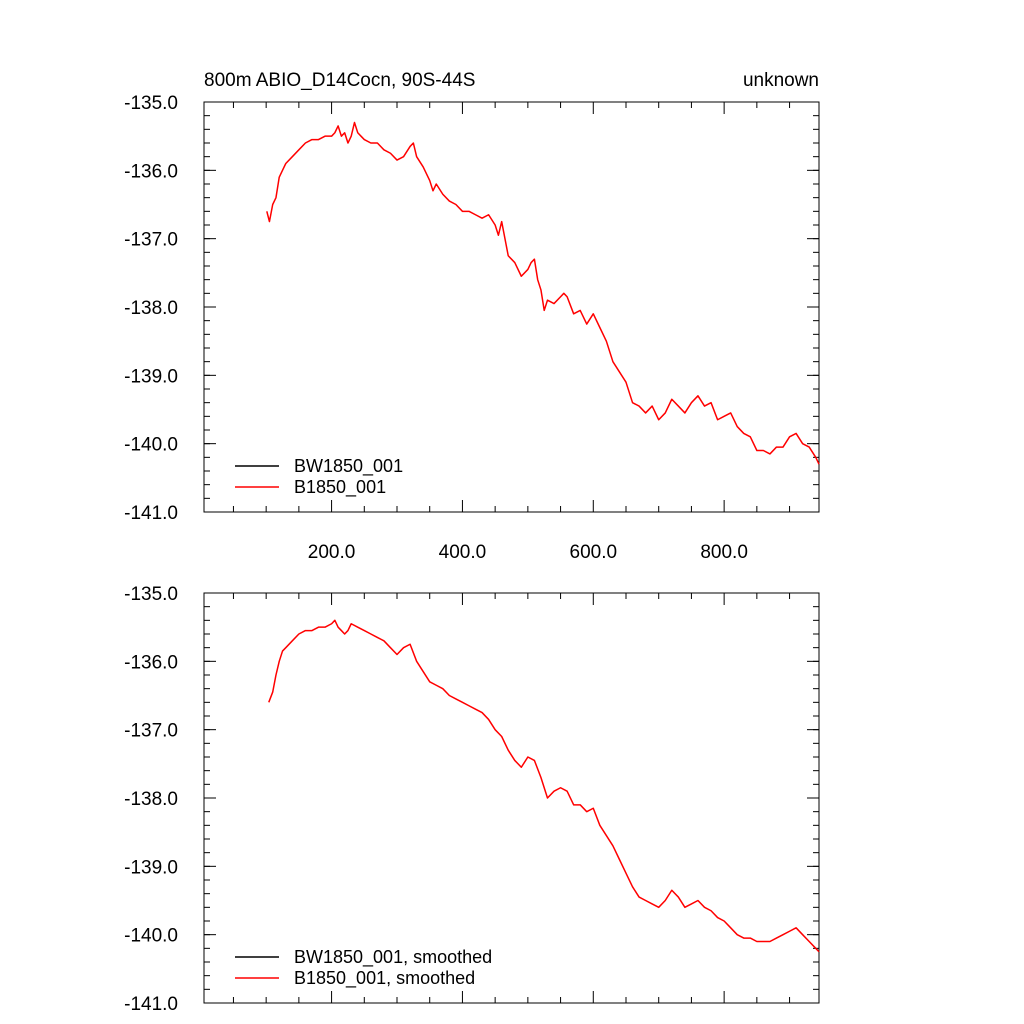 Image resolution: width=1024 pixels, height=1024 pixels. I want to click on legend-label: BW1850_001, smoothed, so click(393, 957).